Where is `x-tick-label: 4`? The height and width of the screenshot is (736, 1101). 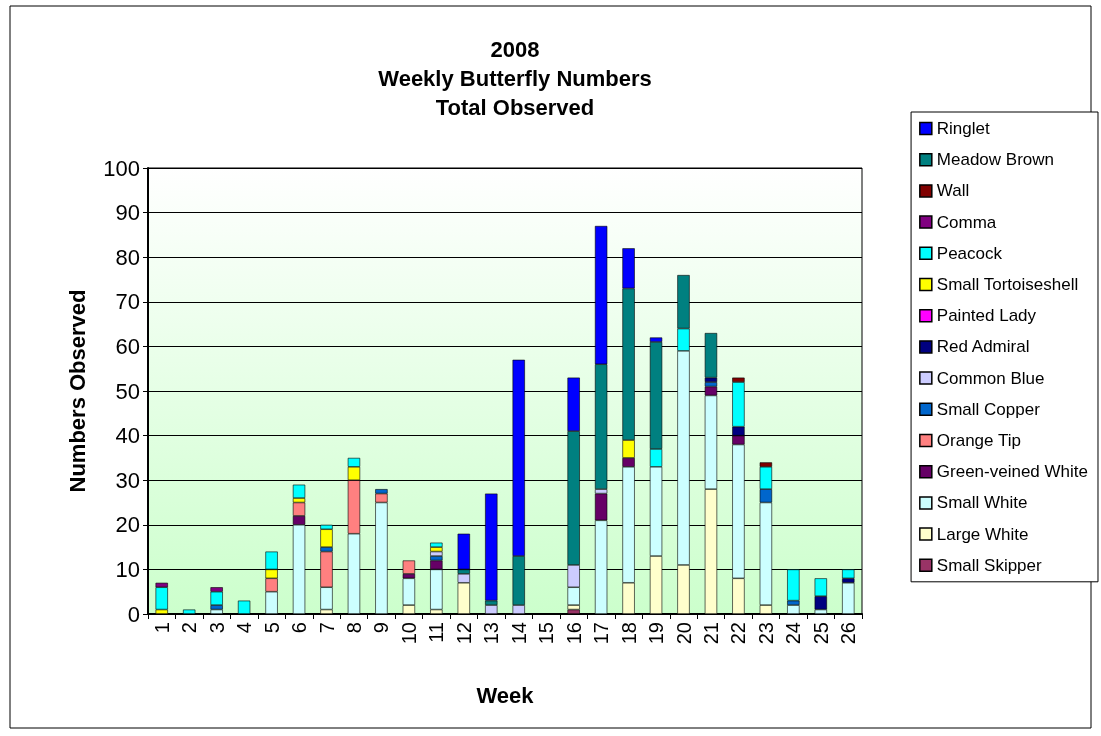 x-tick-label: 4 is located at coordinates (244, 628).